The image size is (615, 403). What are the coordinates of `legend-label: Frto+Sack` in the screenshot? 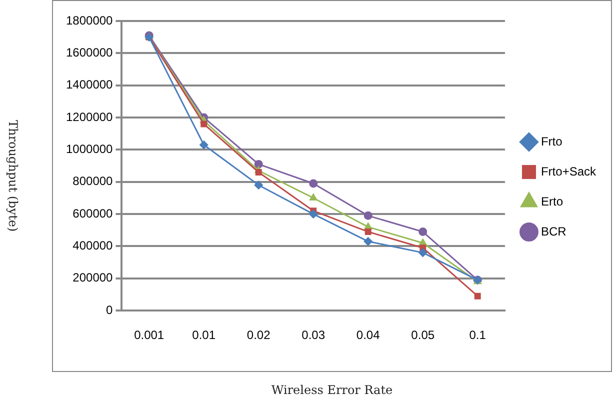 It's located at (568, 171).